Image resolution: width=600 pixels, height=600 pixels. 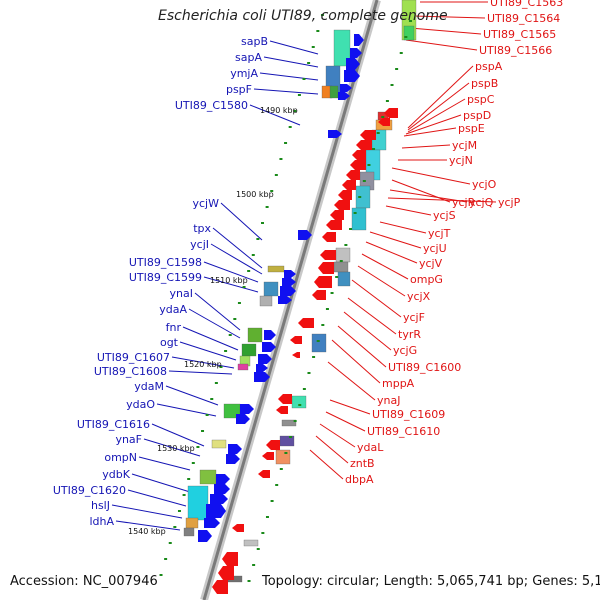 What do you see at coordinates (303, 16) in the screenshot?
I see `genome-title: Escherichia coli UTI89, complete genome` at bounding box center [303, 16].